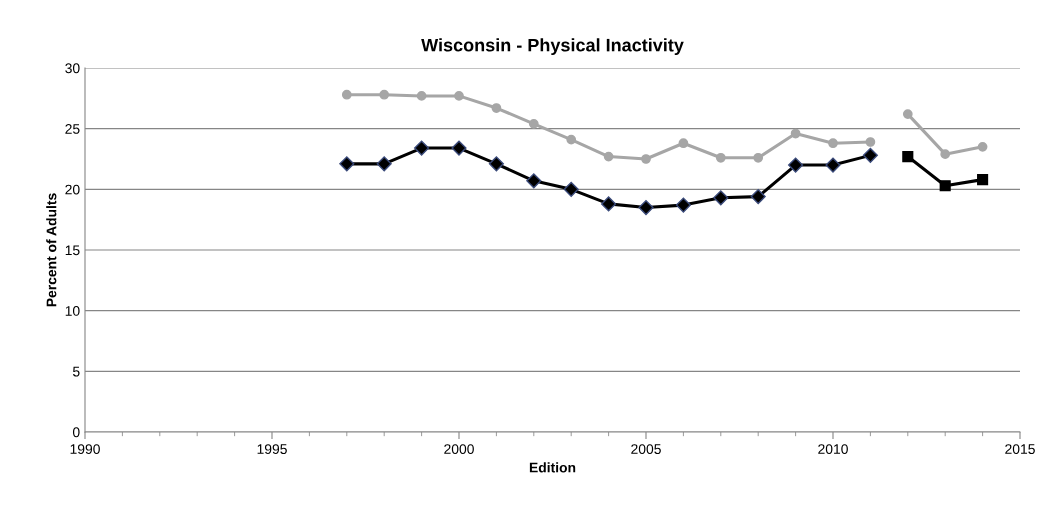 This screenshot has width=1038, height=506. Describe the element at coordinates (459, 449) in the screenshot. I see `x-tick-label: 2000` at that location.